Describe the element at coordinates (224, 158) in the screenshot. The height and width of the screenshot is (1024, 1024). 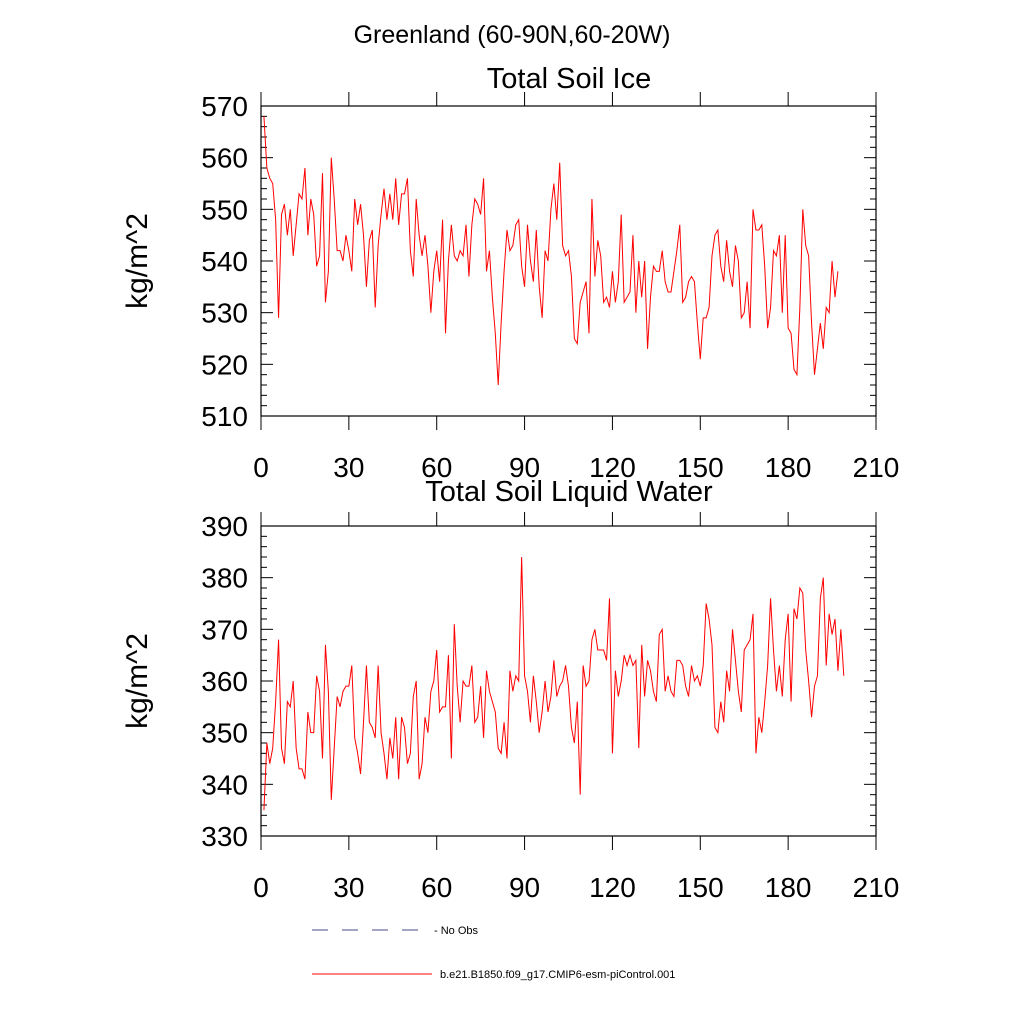
I see `y-tick-label: 560` at that location.